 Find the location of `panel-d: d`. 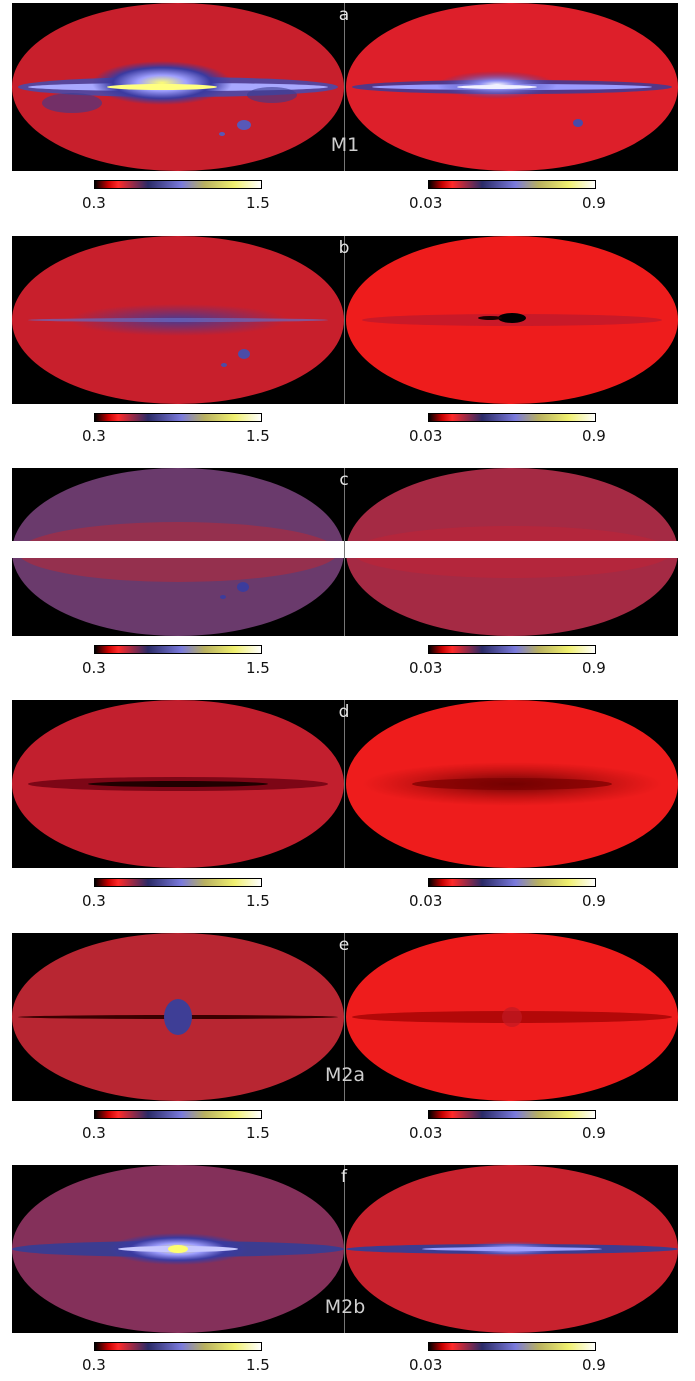

panel-d: d is located at coordinates (345, 784).